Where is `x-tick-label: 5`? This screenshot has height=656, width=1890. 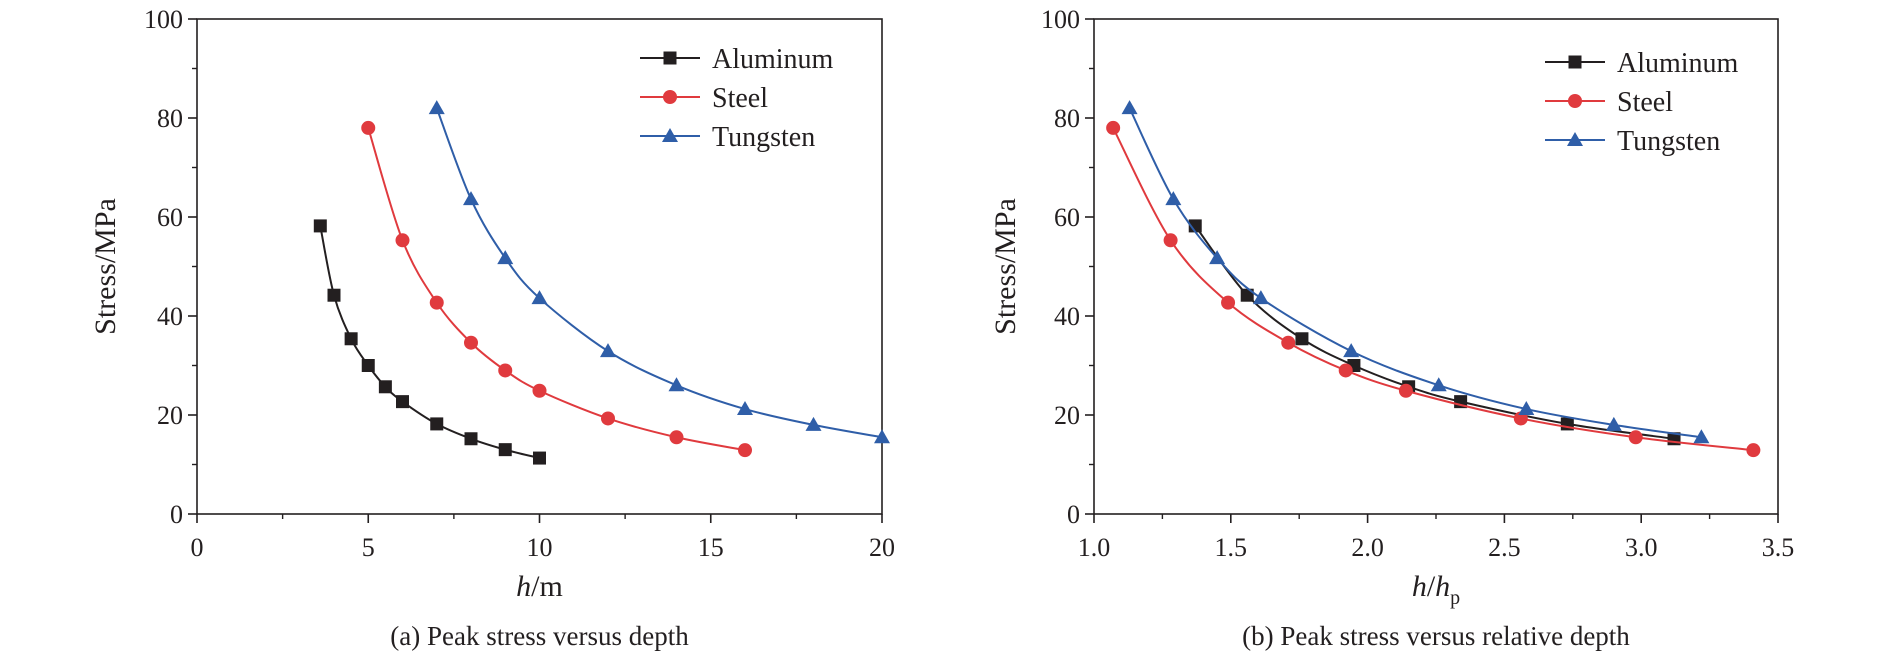 x-tick-label: 5 is located at coordinates (368, 547).